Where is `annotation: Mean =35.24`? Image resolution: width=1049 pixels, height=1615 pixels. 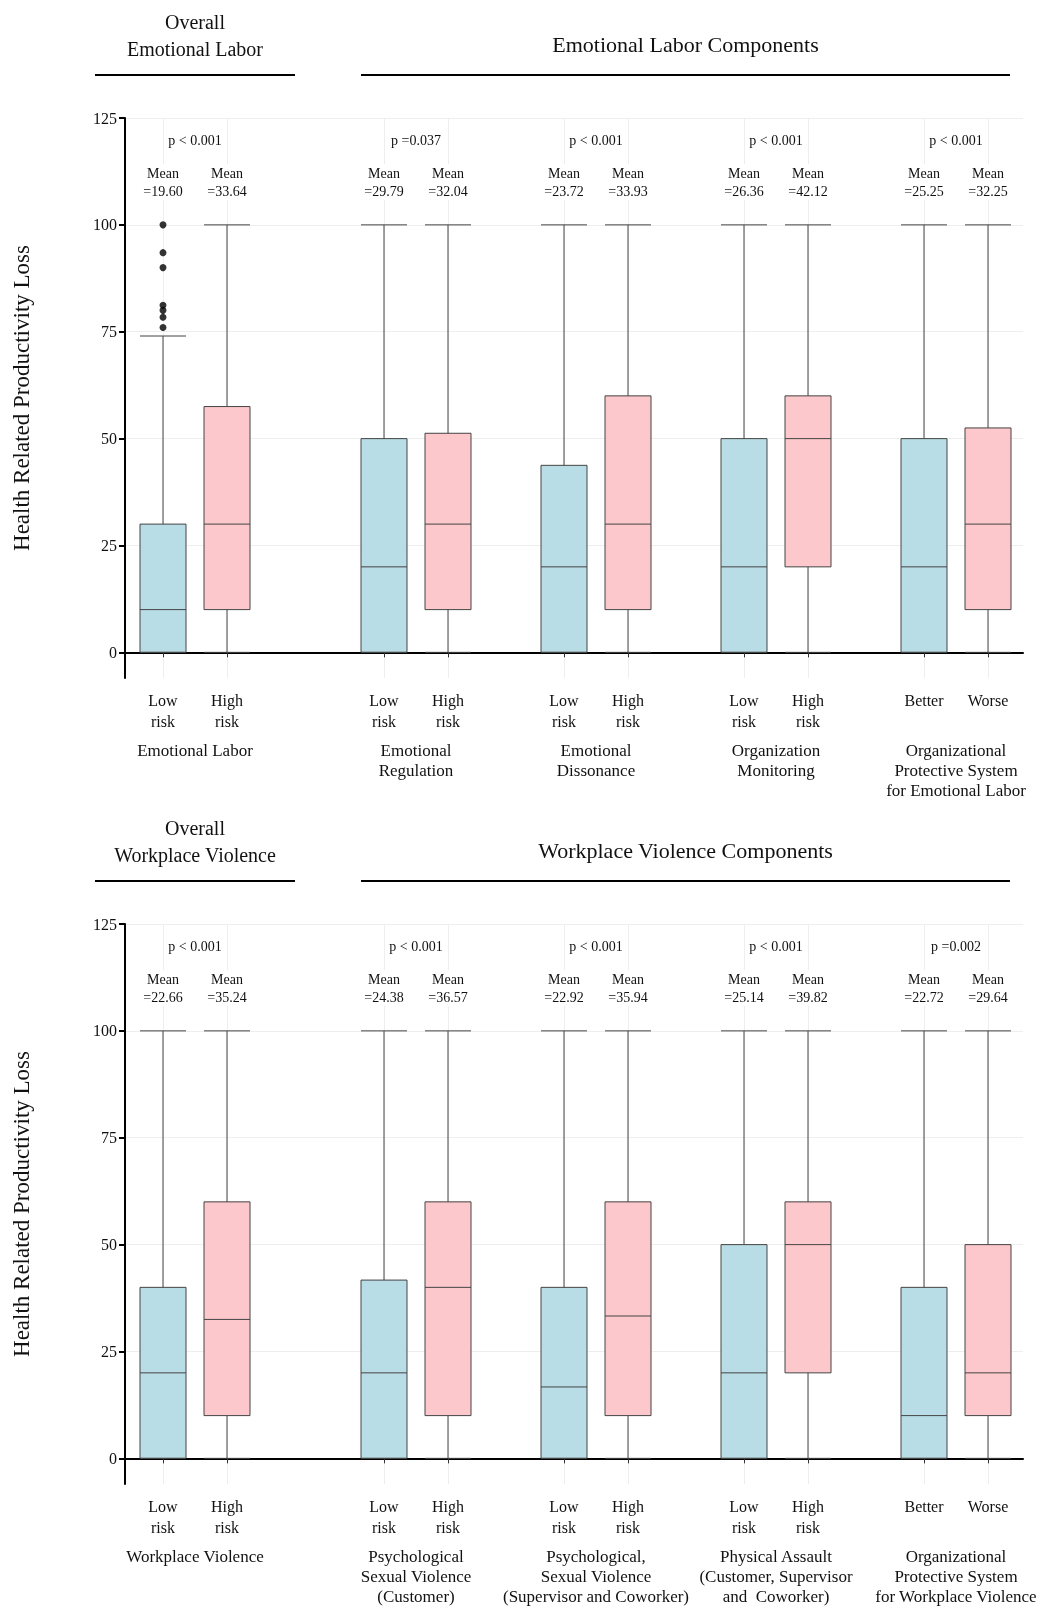 annotation: Mean =35.24 is located at coordinates (227, 988).